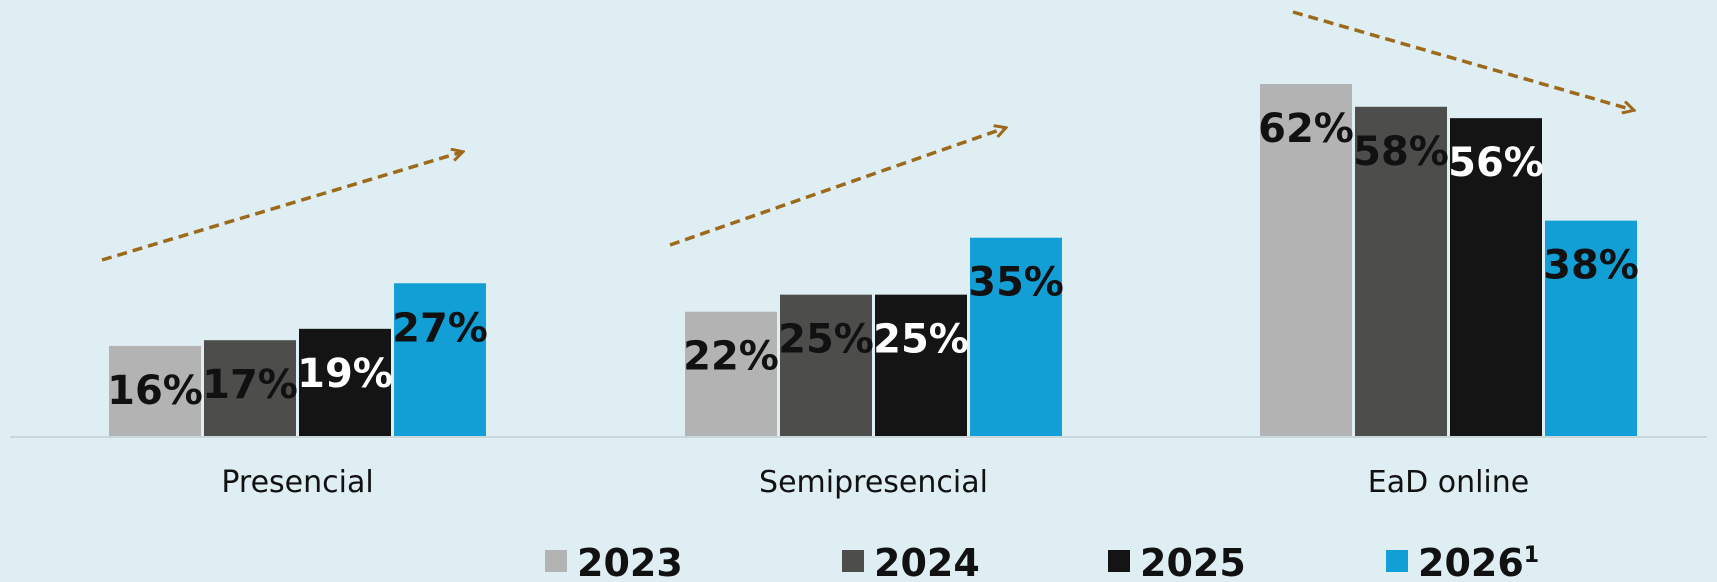 The image size is (1717, 582). I want to click on bar-ead-online-2024, so click(1401, 271).